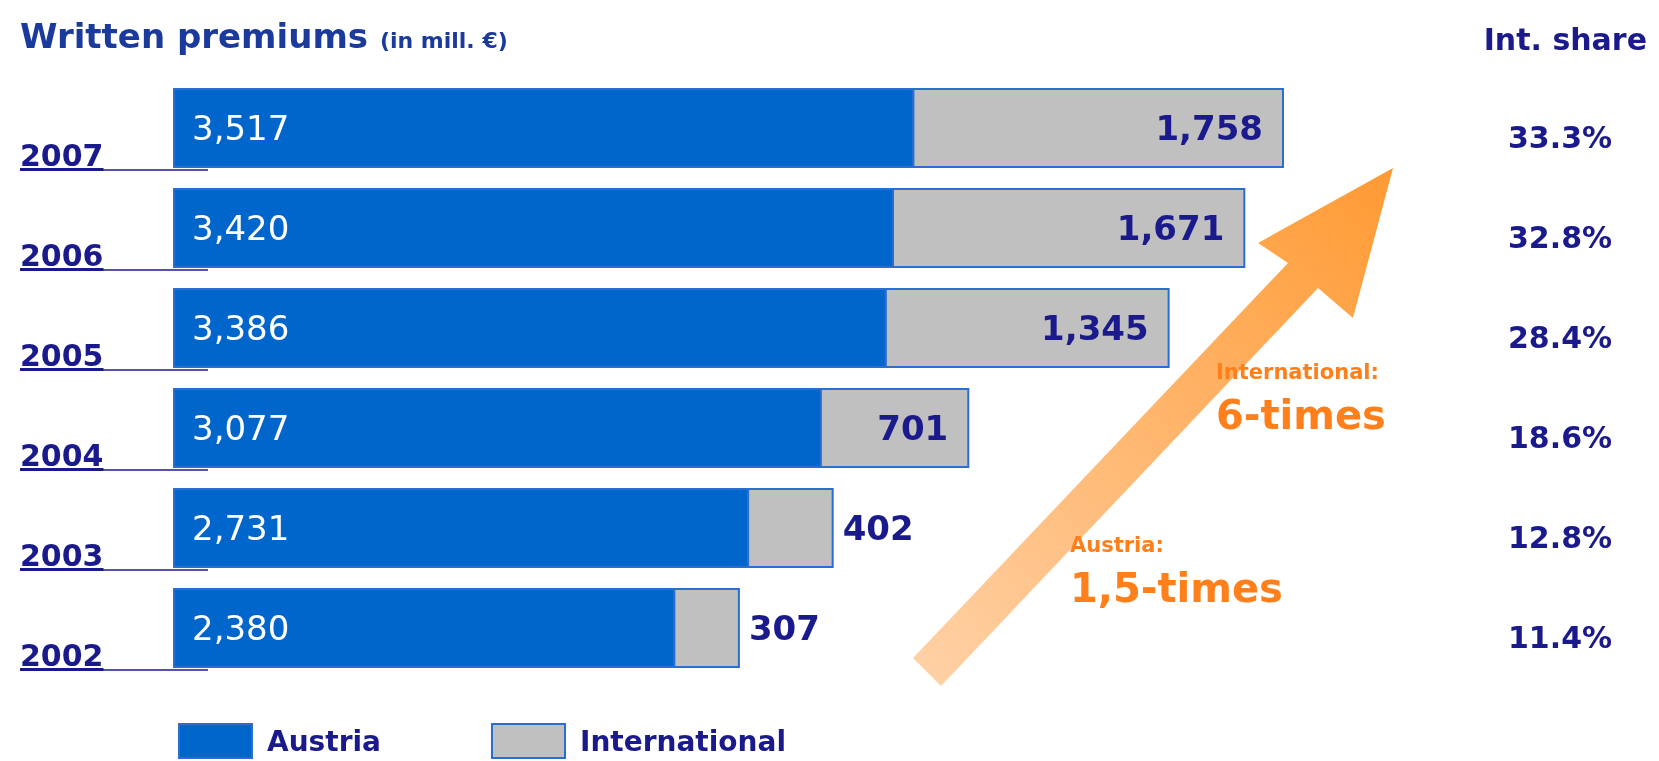 This screenshot has height=761, width=1659. Describe the element at coordinates (62, 655) in the screenshot. I see `y-tick-label: 2002` at that location.